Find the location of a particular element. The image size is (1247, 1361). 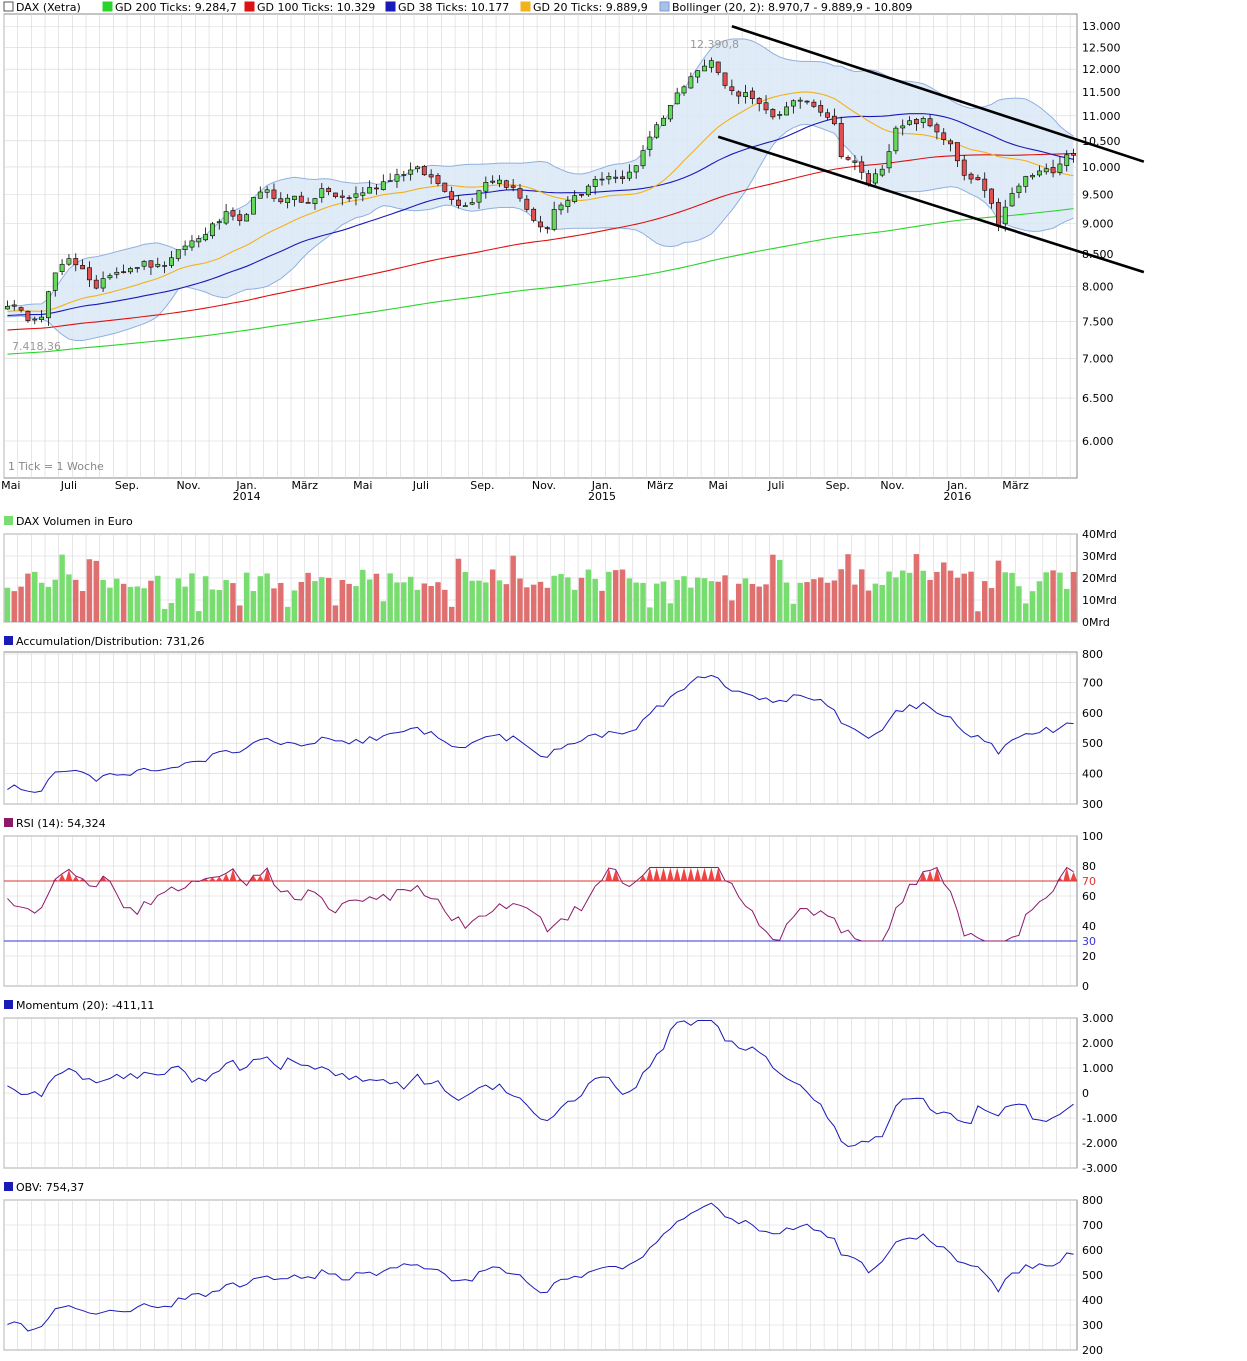

x-tick-label: Nov. is located at coordinates (892, 485).